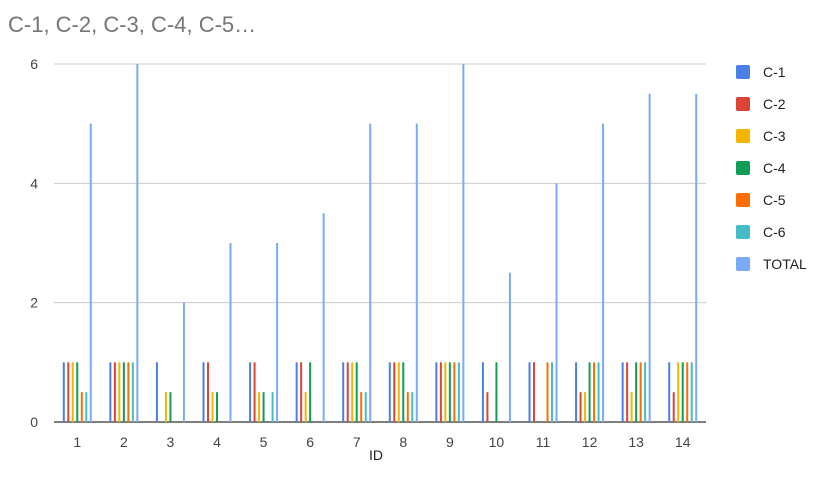 This screenshot has width=820, height=491. Describe the element at coordinates (357, 442) in the screenshot. I see `x-tick-label: 7` at that location.